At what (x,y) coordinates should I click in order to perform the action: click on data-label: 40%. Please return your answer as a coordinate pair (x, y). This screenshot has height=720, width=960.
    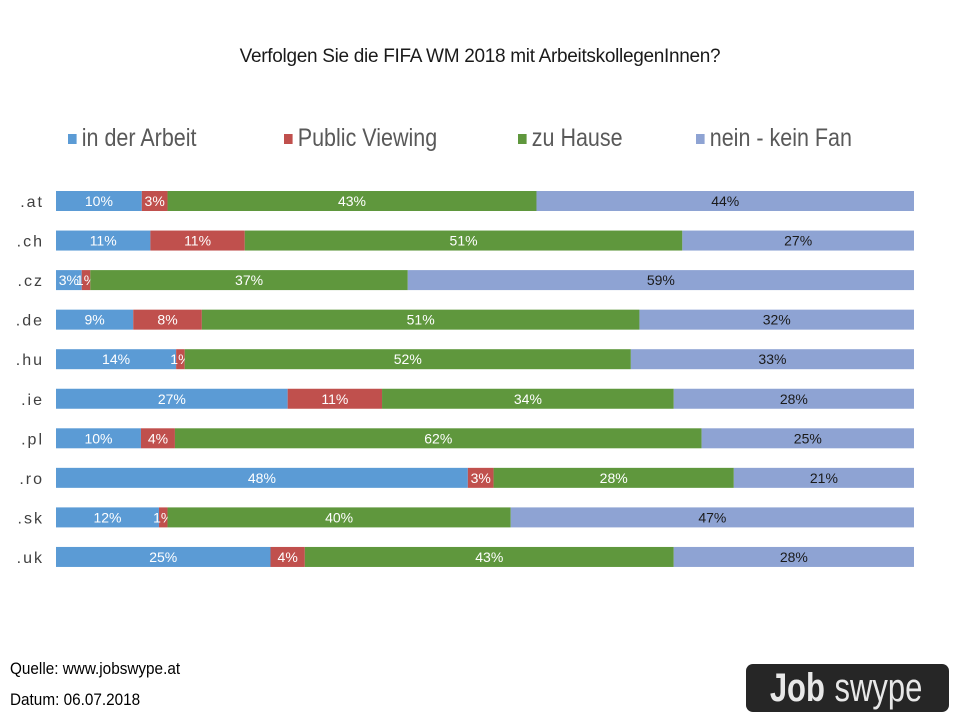
    Looking at the image, I should click on (339, 517).